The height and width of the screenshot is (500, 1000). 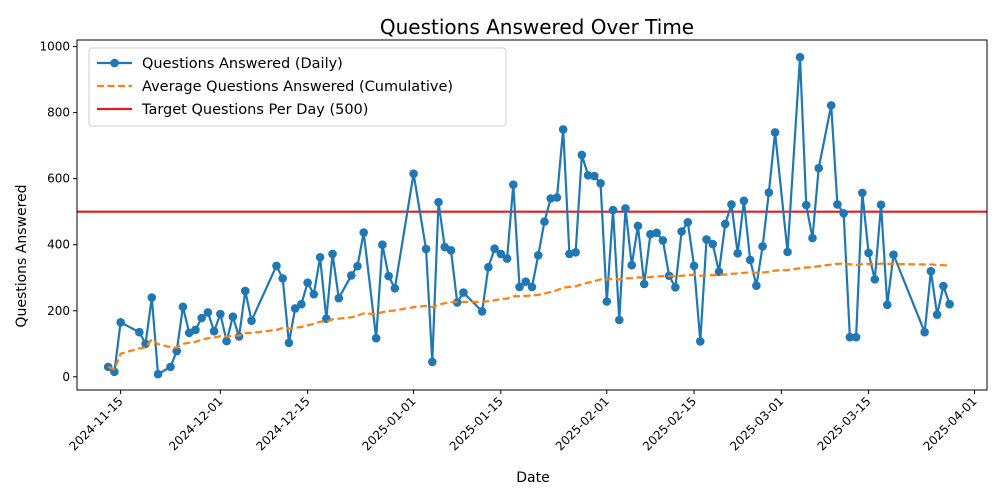 I want to click on y-axis: 0 200 400 600 800 1000, so click(x=58, y=212).